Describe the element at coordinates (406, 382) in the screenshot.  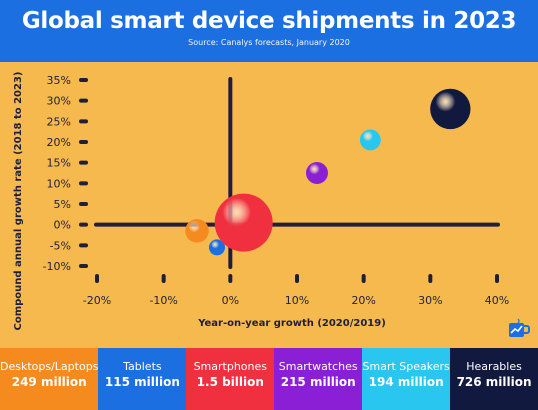
I see `legend-value: 194 million` at that location.